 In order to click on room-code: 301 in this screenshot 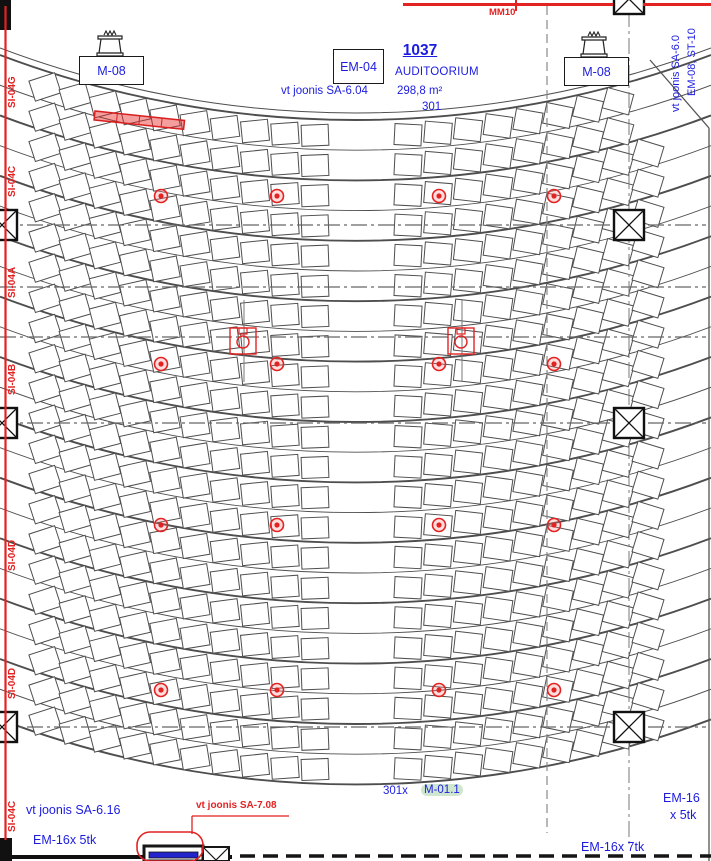, I will do `click(432, 107)`.